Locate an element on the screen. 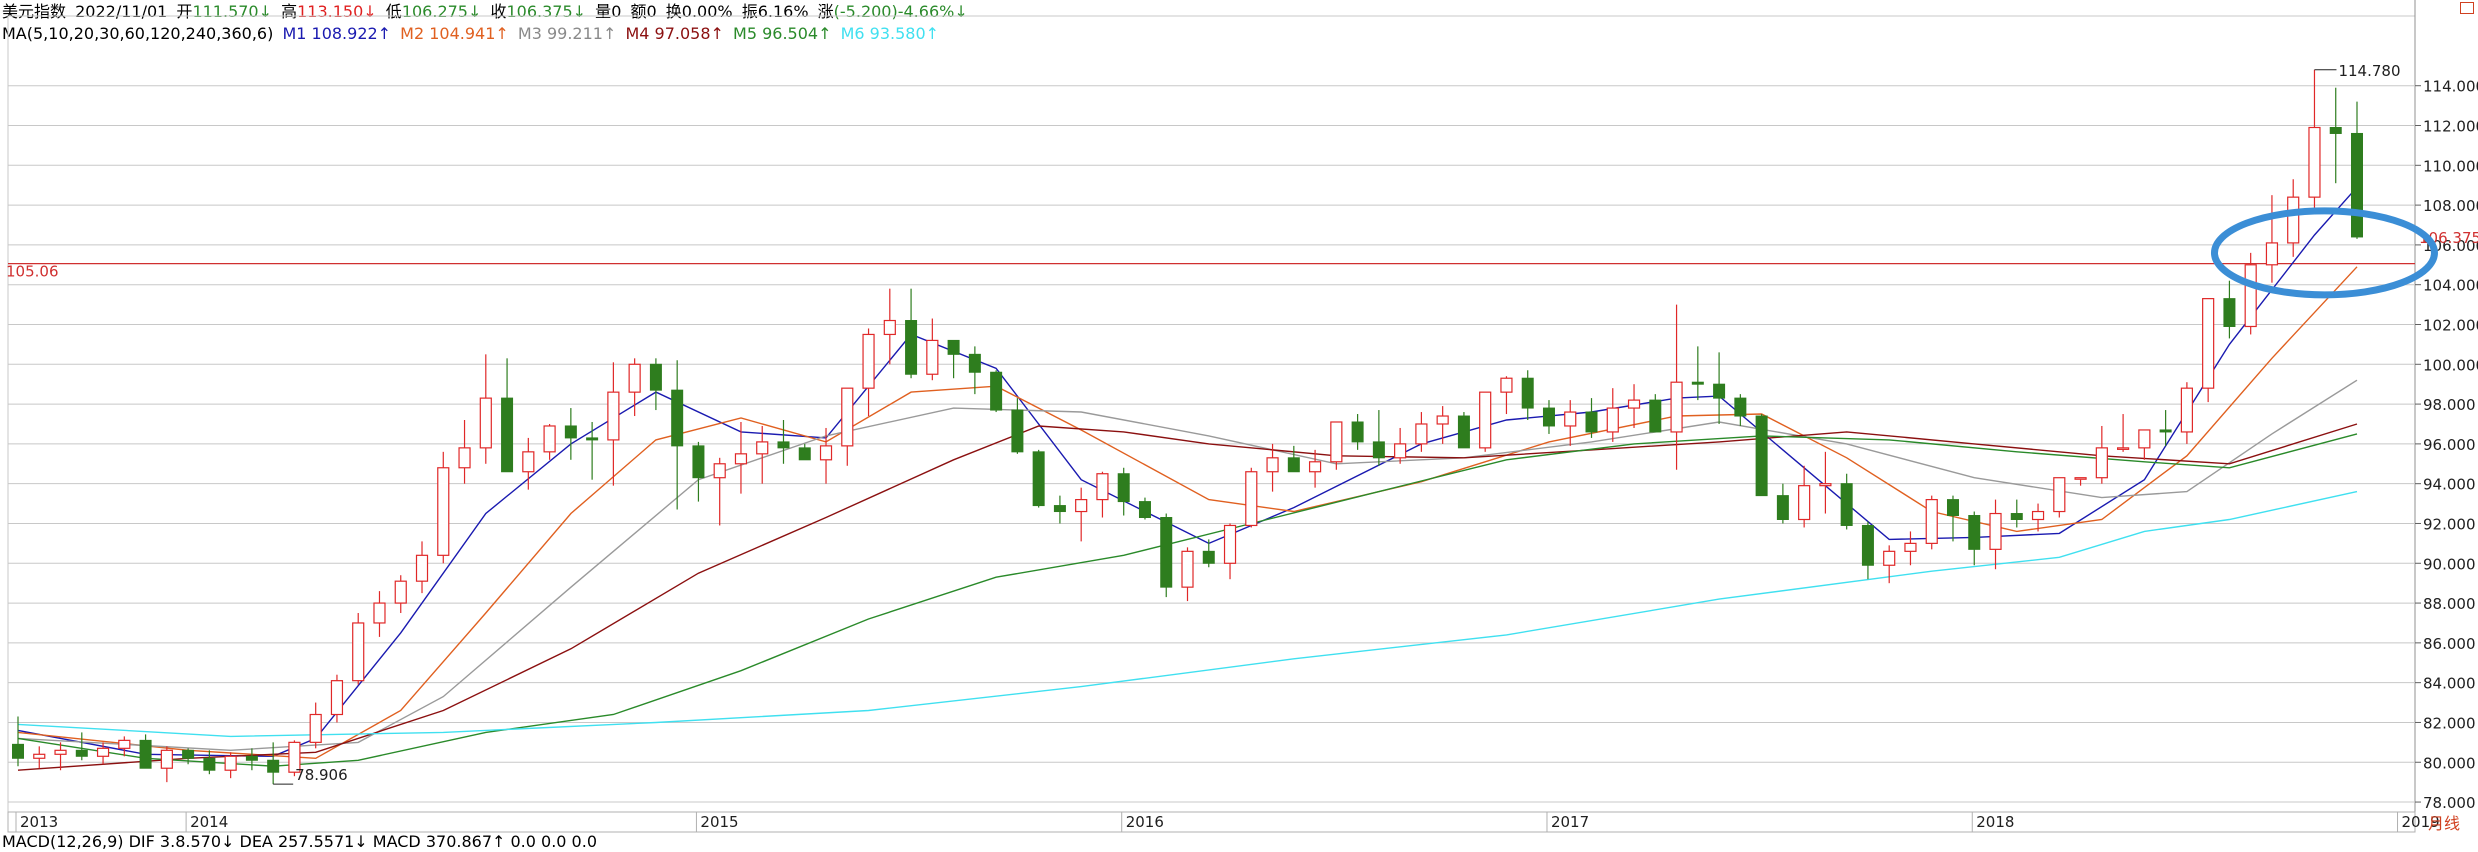 The image size is (2478, 852). ma-params: MA(5,10,20,30,60,120,240,360,6) is located at coordinates (138, 33).